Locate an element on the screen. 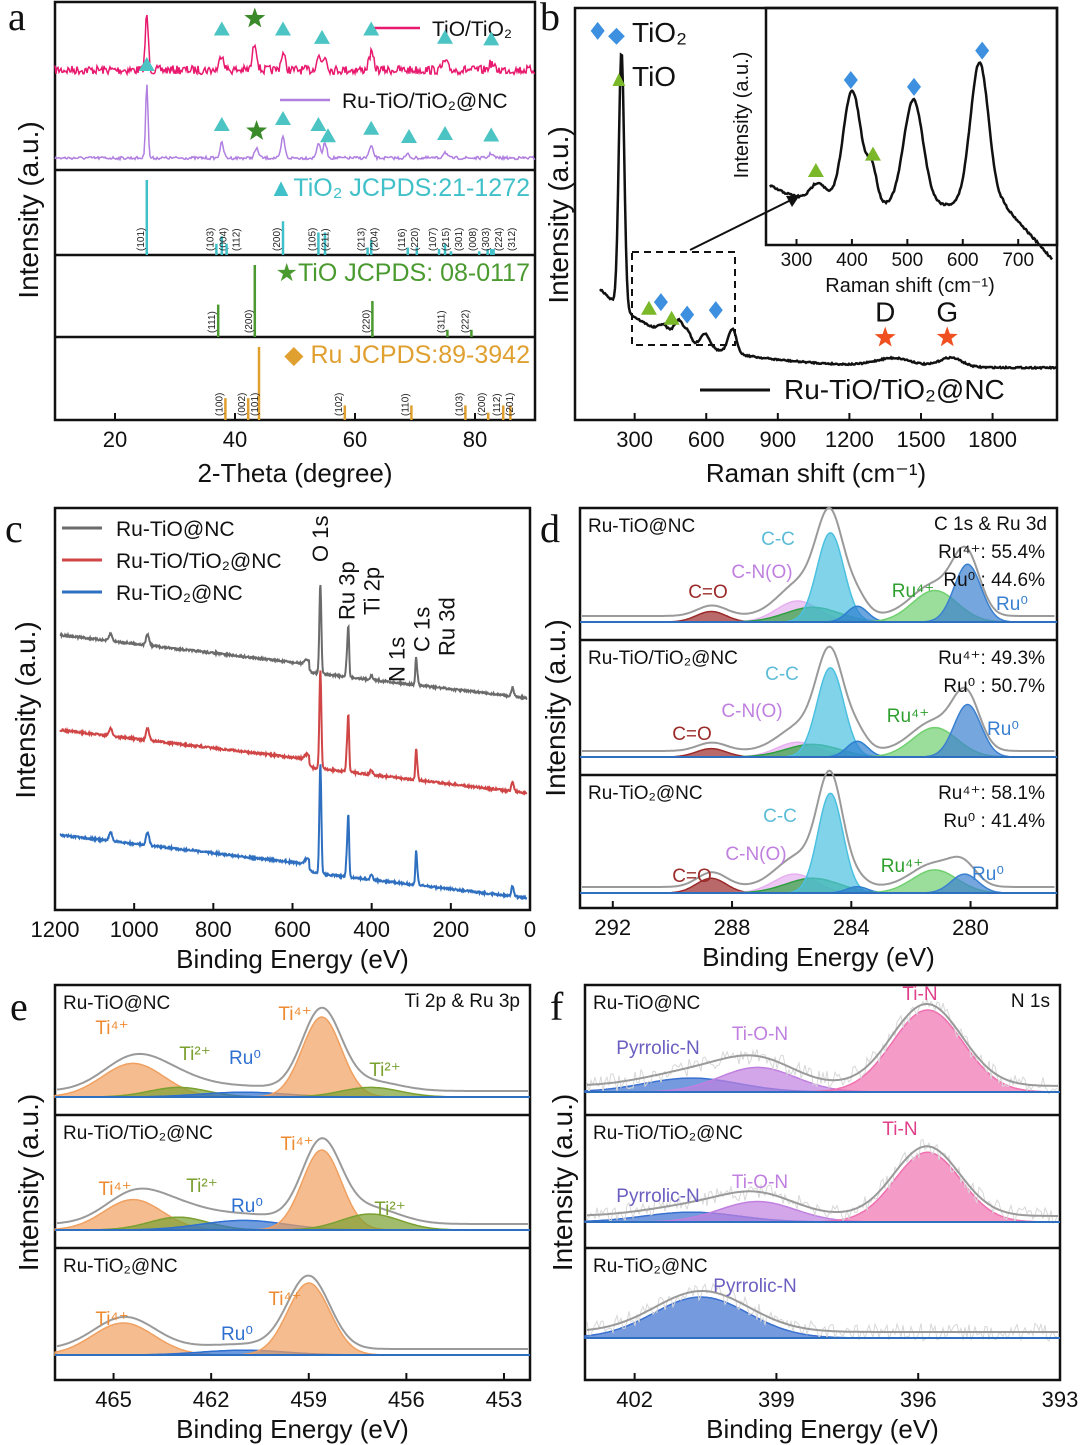  miller-index: (110) is located at coordinates (405, 404).